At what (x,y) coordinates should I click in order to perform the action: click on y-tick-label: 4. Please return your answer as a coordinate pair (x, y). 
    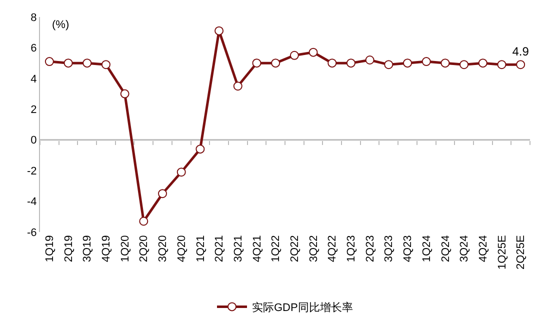
    Looking at the image, I should click on (33, 79).